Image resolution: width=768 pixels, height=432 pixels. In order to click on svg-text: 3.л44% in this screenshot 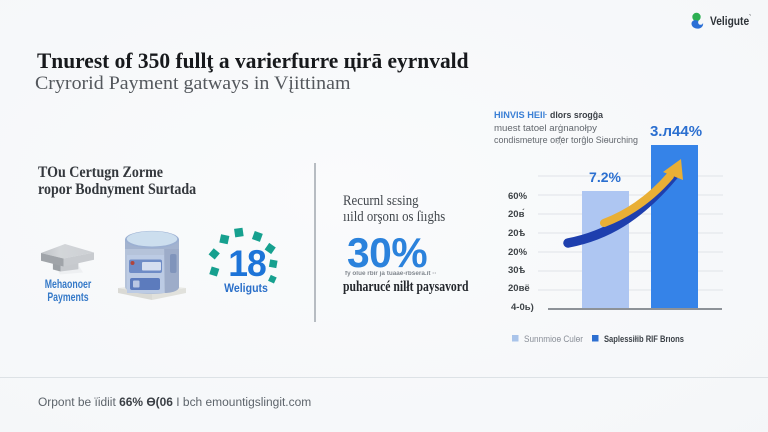, I will do `click(676, 131)`.